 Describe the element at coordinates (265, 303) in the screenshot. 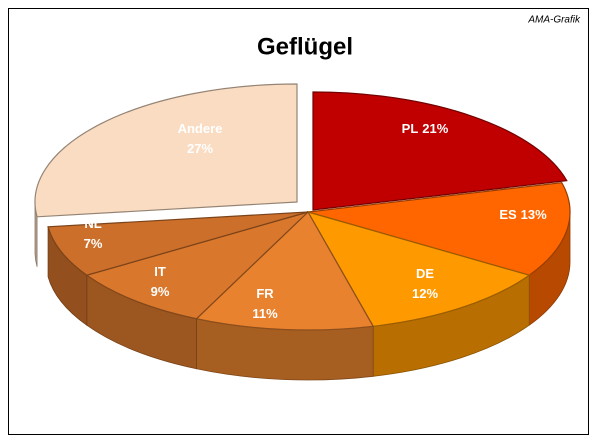

I see `slice-label: FR 11%` at that location.